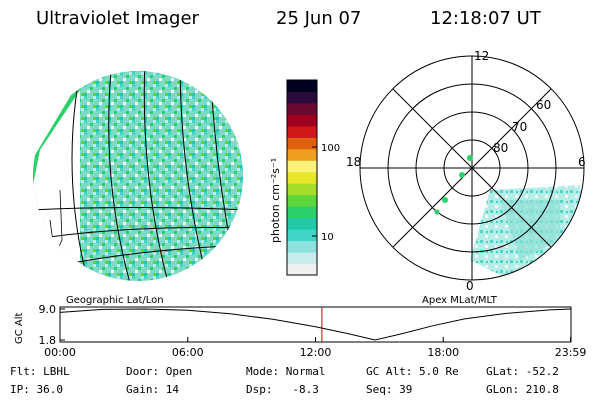  What do you see at coordinates (500, 148) in the screenshot?
I see `lat-label-80: 80` at bounding box center [500, 148].